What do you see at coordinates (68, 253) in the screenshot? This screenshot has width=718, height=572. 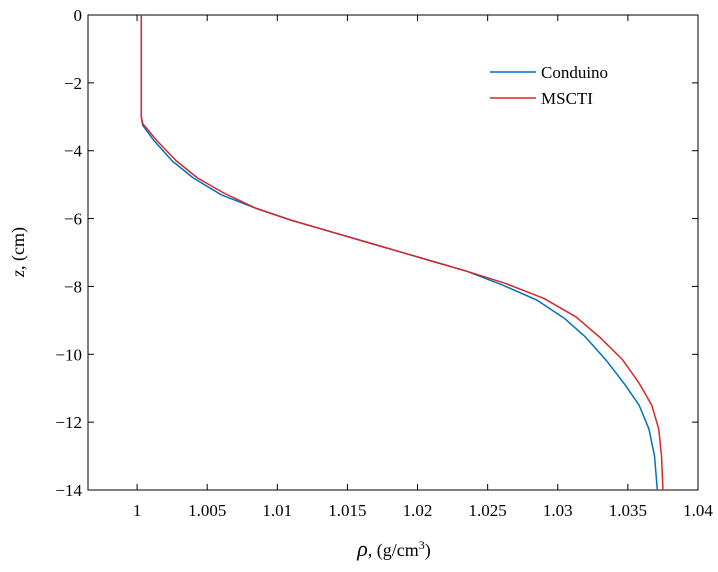 I see `y-tick-labels: 0 −2 −4 −6 −8 −10 −12 −14` at bounding box center [68, 253].